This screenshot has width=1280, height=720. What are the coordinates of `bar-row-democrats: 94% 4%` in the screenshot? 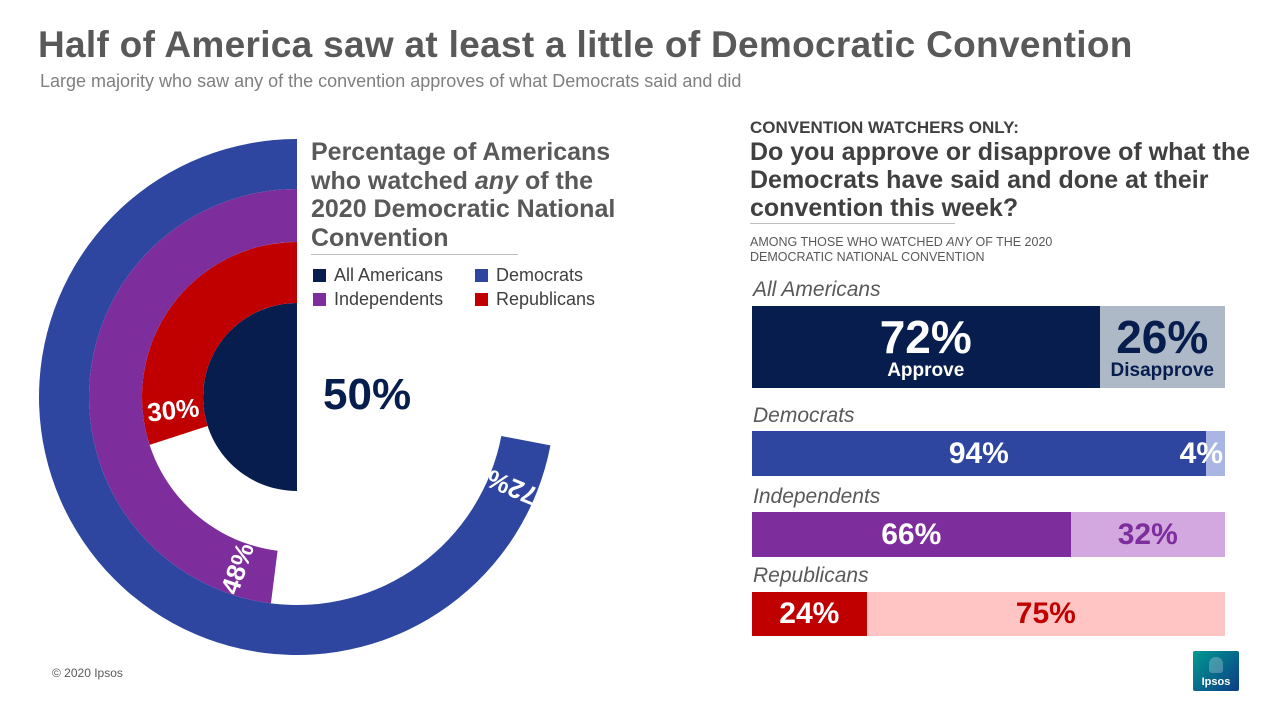 It's located at (988, 453).